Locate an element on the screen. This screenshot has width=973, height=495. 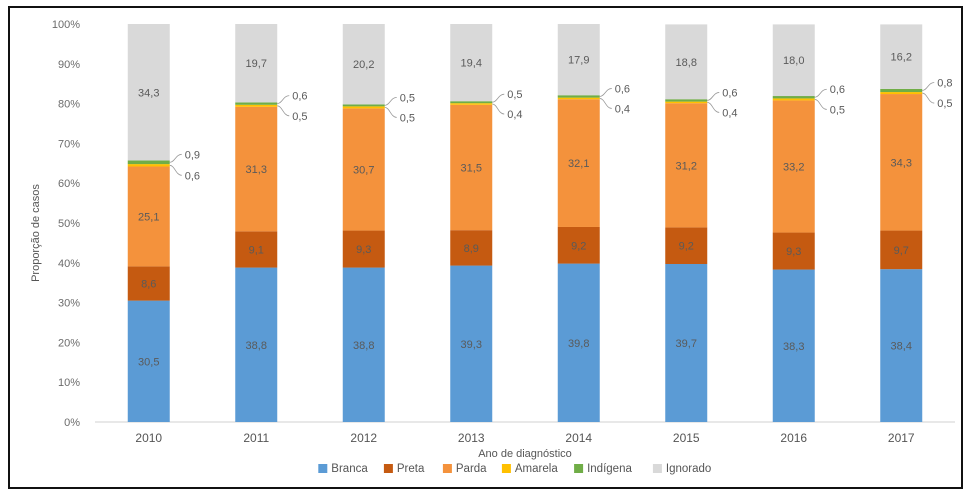
y-tick-label: 10% is located at coordinates (69, 383).